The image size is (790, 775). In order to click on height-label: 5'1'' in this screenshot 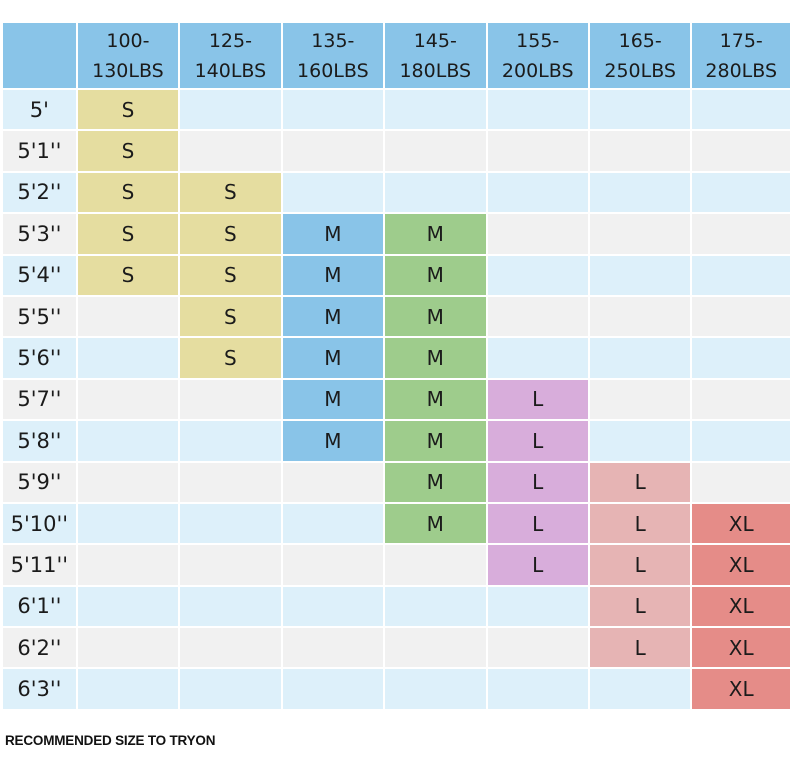, I will do `click(40, 152)`.